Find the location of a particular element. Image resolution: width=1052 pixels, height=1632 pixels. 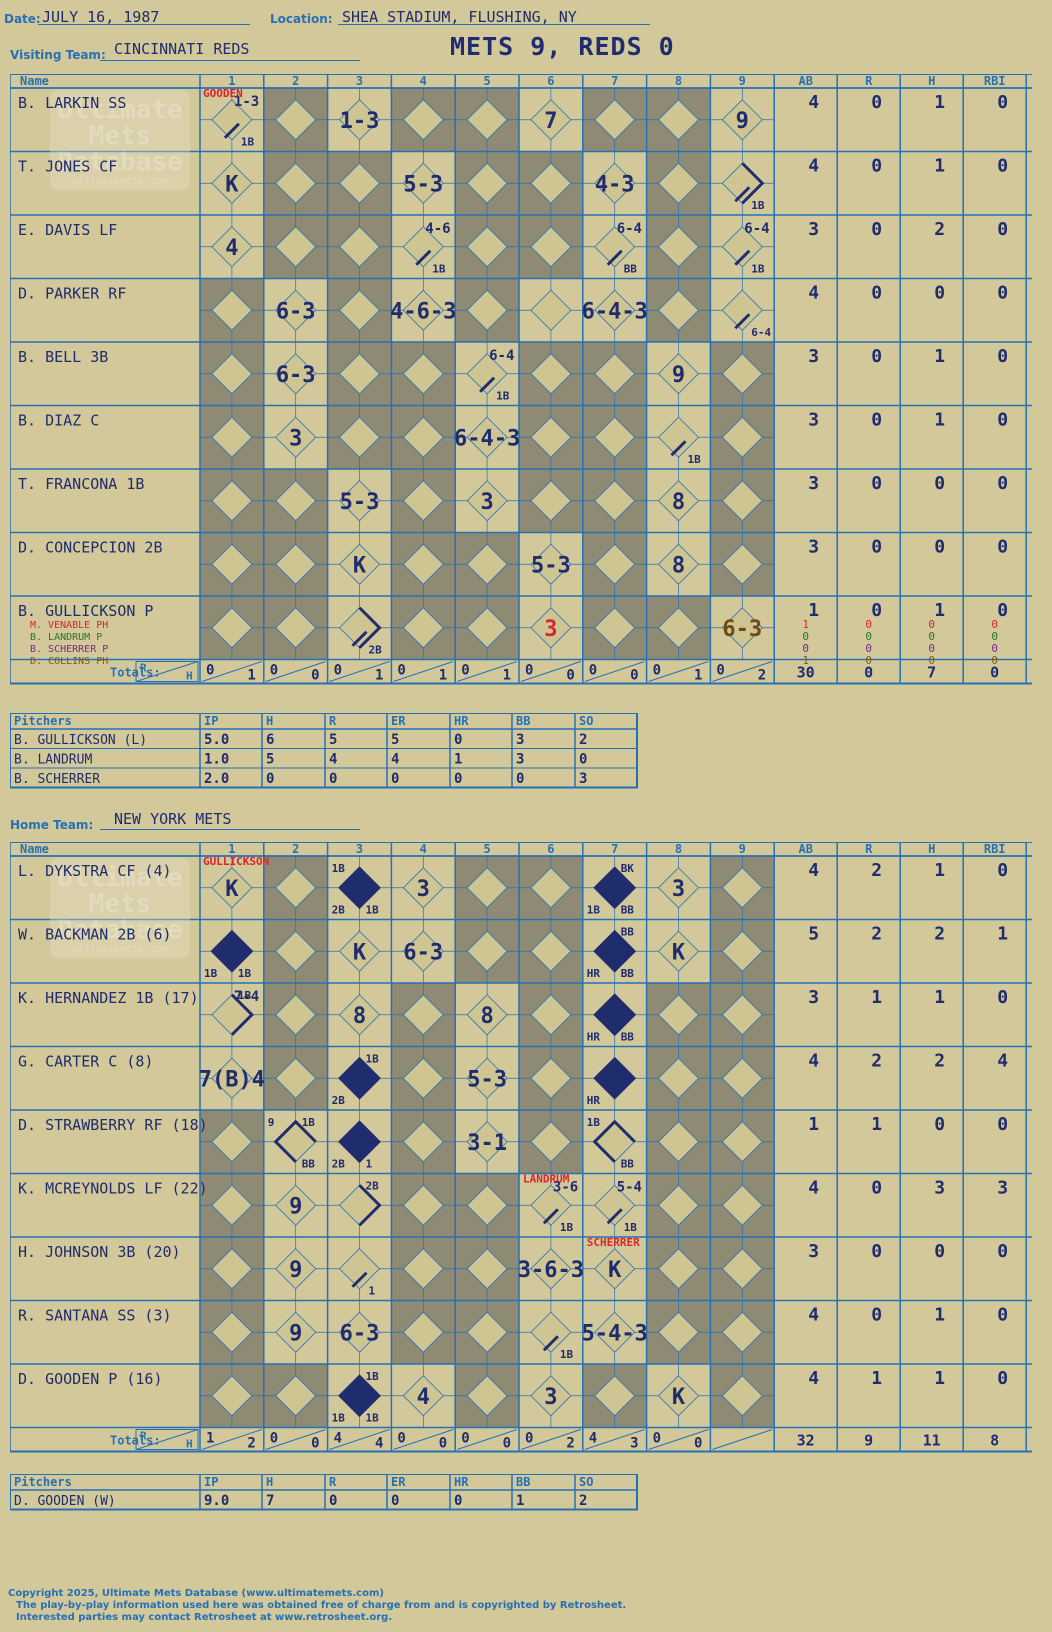

base-notation: BK is located at coordinates (628, 868).